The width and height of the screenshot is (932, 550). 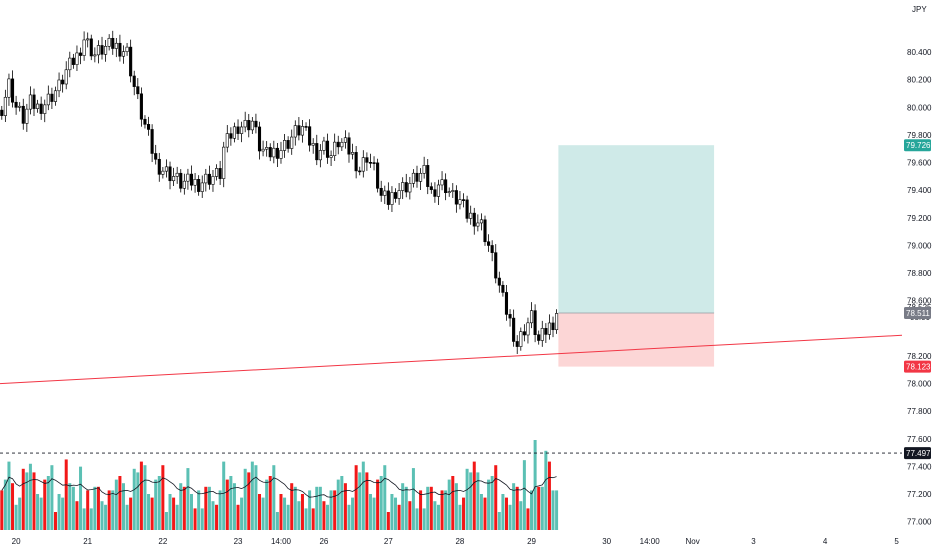 I want to click on symbol-label: JPY, so click(x=919, y=9).